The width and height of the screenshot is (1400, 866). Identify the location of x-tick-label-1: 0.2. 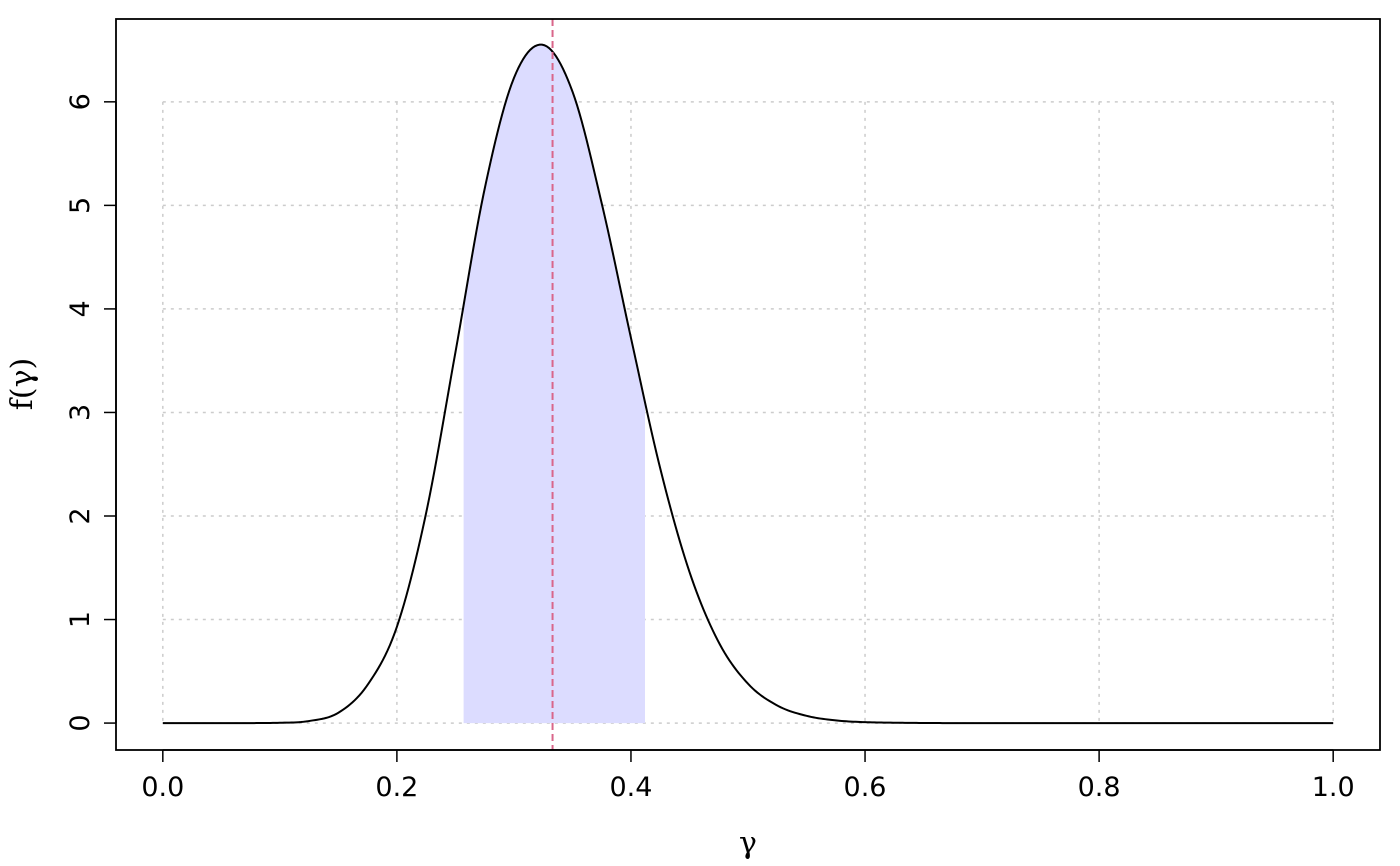
(396, 787).